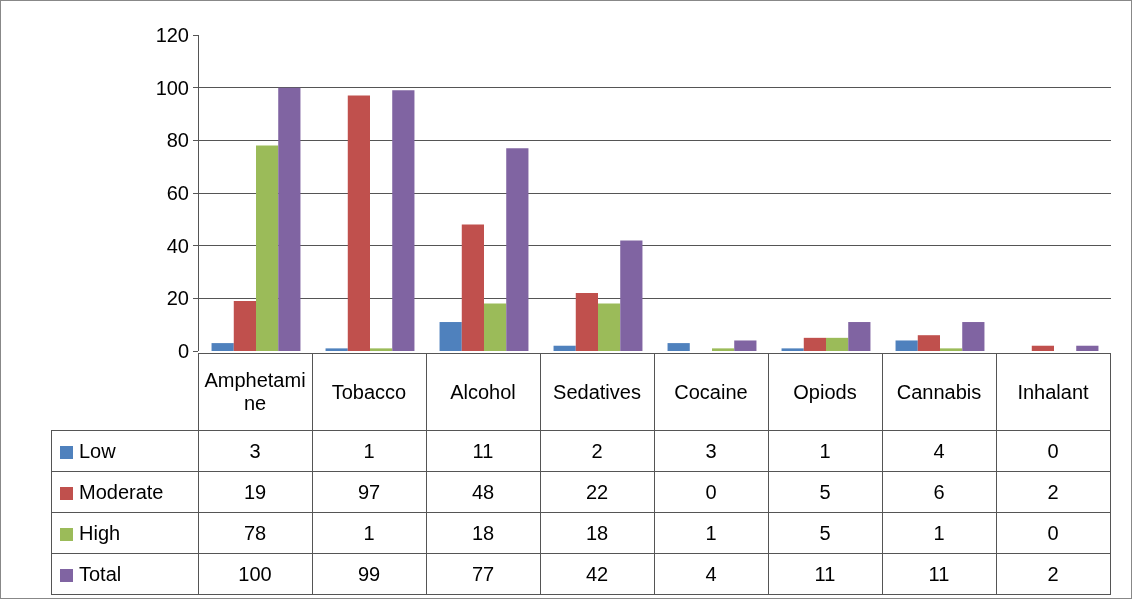 This screenshot has width=1132, height=599. What do you see at coordinates (172, 35) in the screenshot?
I see `y-tick-label: 120` at bounding box center [172, 35].